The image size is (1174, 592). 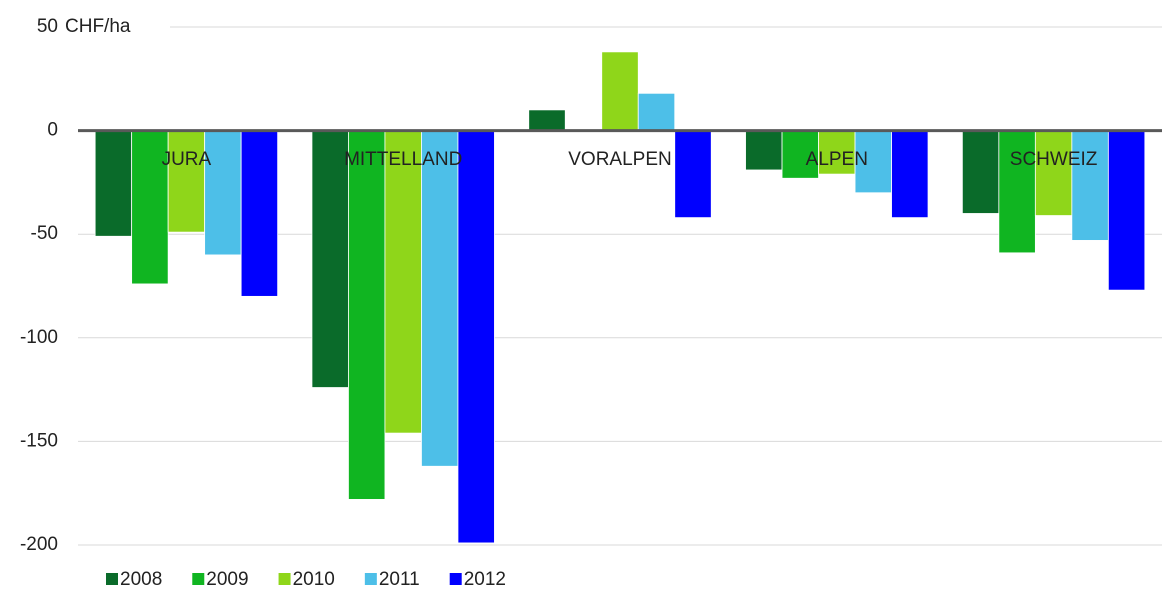 I want to click on x-tick-label: VORALPEN, so click(x=619, y=159).